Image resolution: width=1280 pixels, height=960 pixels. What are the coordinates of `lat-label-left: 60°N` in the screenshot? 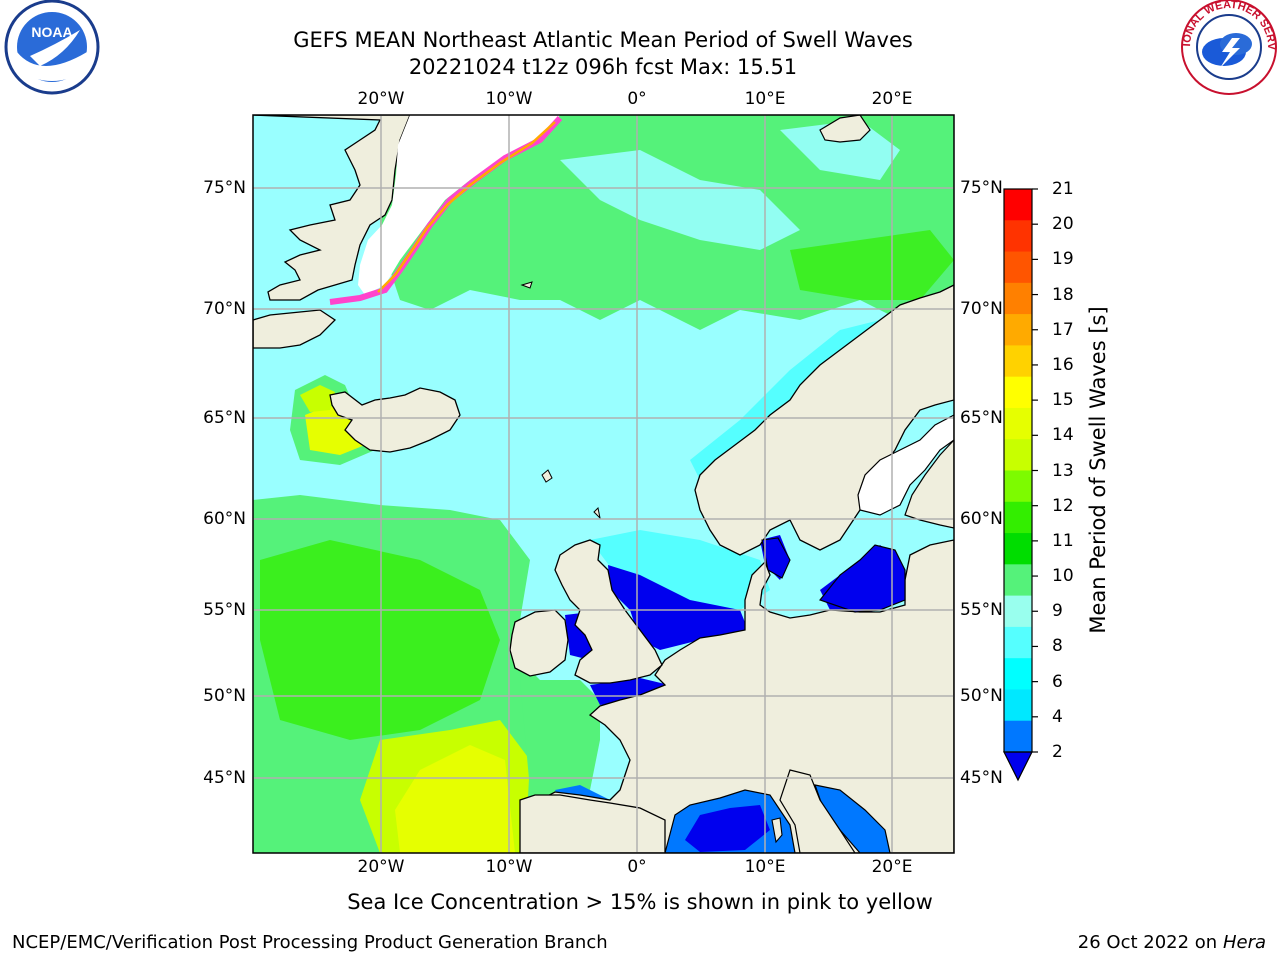 It's located at (224, 519).